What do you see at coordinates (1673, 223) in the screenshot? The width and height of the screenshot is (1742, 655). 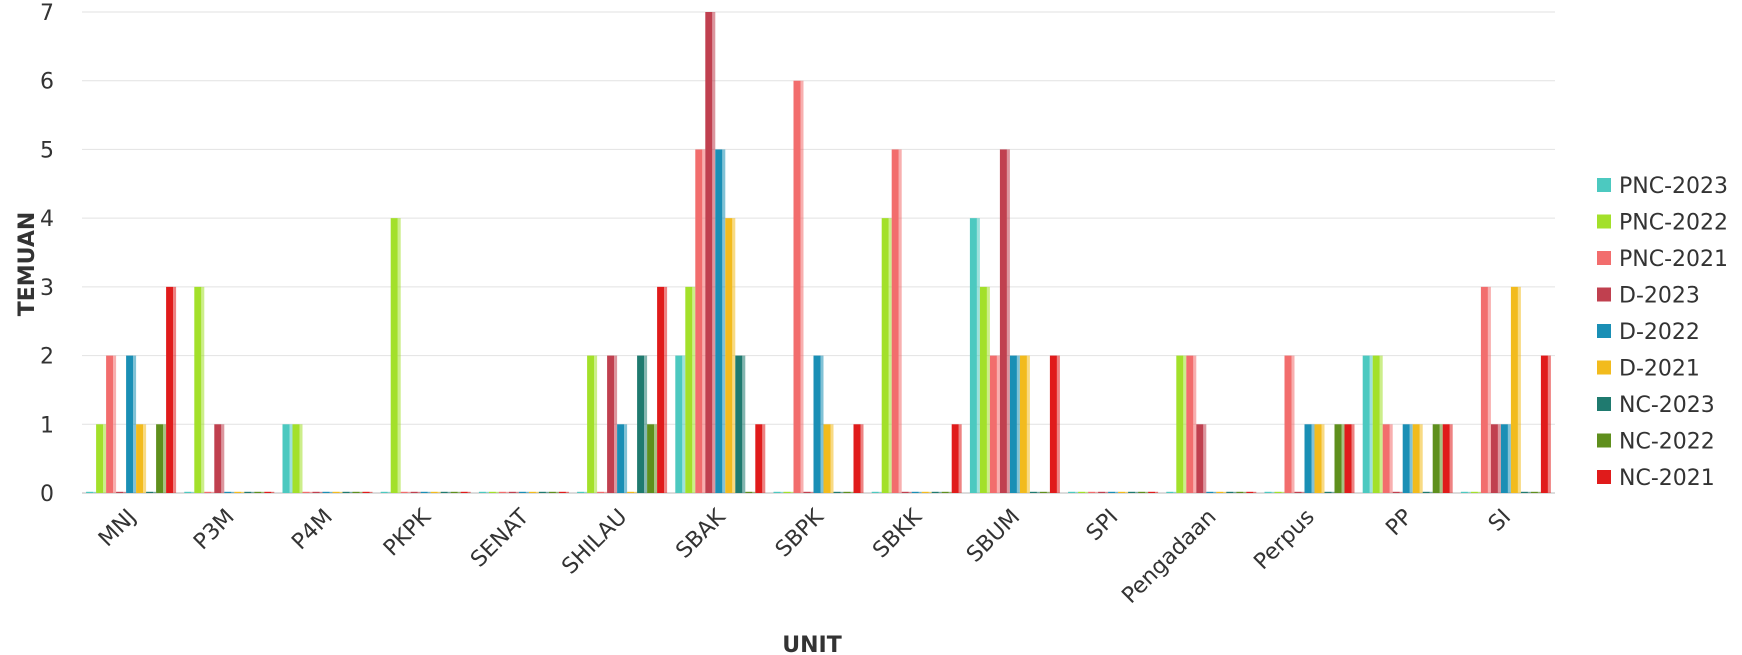 I see `legend-label: PNC-2022` at bounding box center [1673, 223].